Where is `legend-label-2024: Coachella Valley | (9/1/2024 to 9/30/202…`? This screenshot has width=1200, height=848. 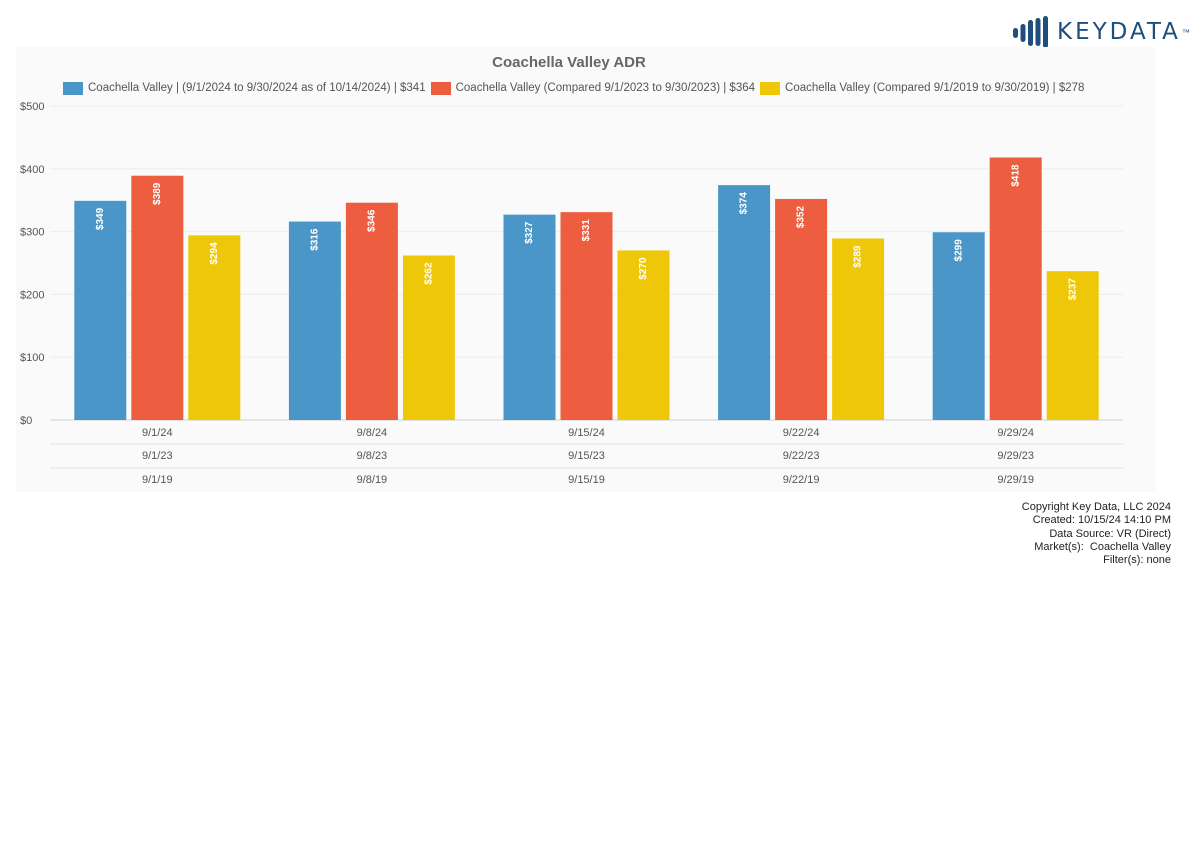 legend-label-2024: Coachella Valley | (9/1/2024 to 9/30/202… is located at coordinates (257, 88).